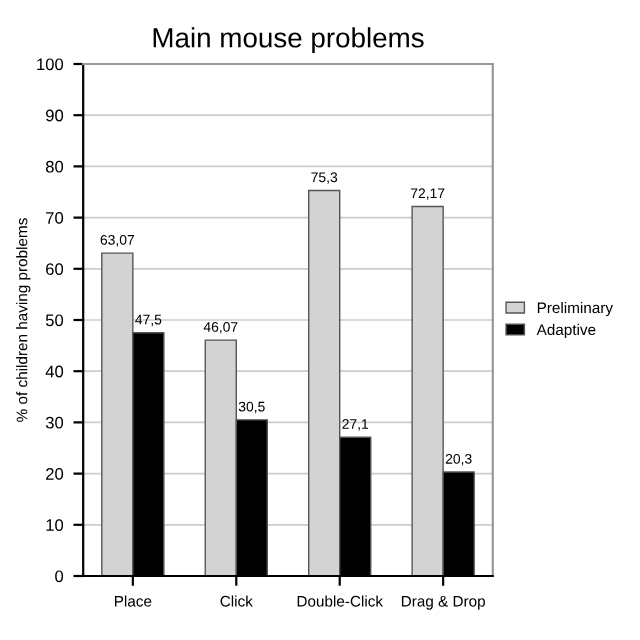 The height and width of the screenshot is (640, 640). Describe the element at coordinates (54, 166) in the screenshot. I see `y-tick-label: 80` at that location.